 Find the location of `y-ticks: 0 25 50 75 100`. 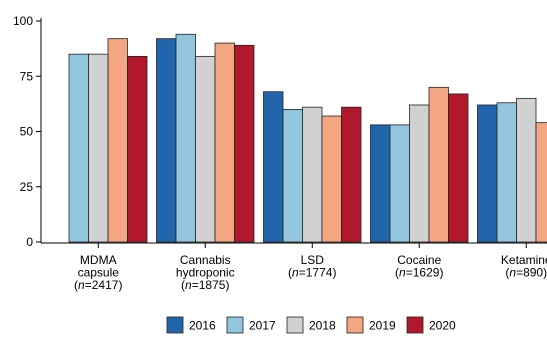

y-ticks: 0 25 50 75 100 is located at coordinates (27, 131).